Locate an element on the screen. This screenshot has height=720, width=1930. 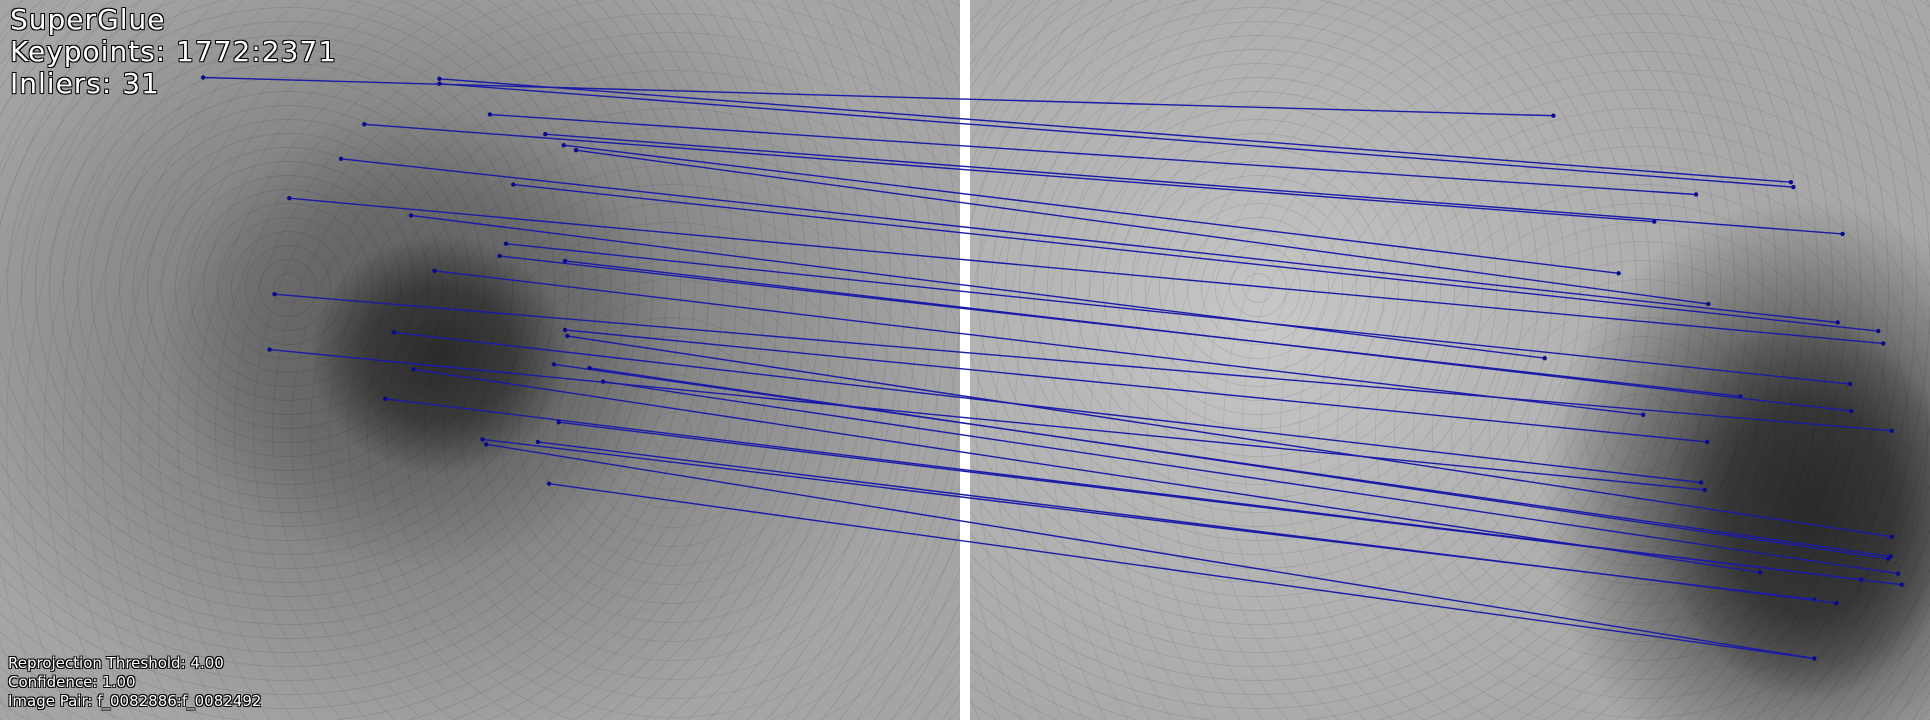
method-title: SuperGlue is located at coordinates (88, 19).